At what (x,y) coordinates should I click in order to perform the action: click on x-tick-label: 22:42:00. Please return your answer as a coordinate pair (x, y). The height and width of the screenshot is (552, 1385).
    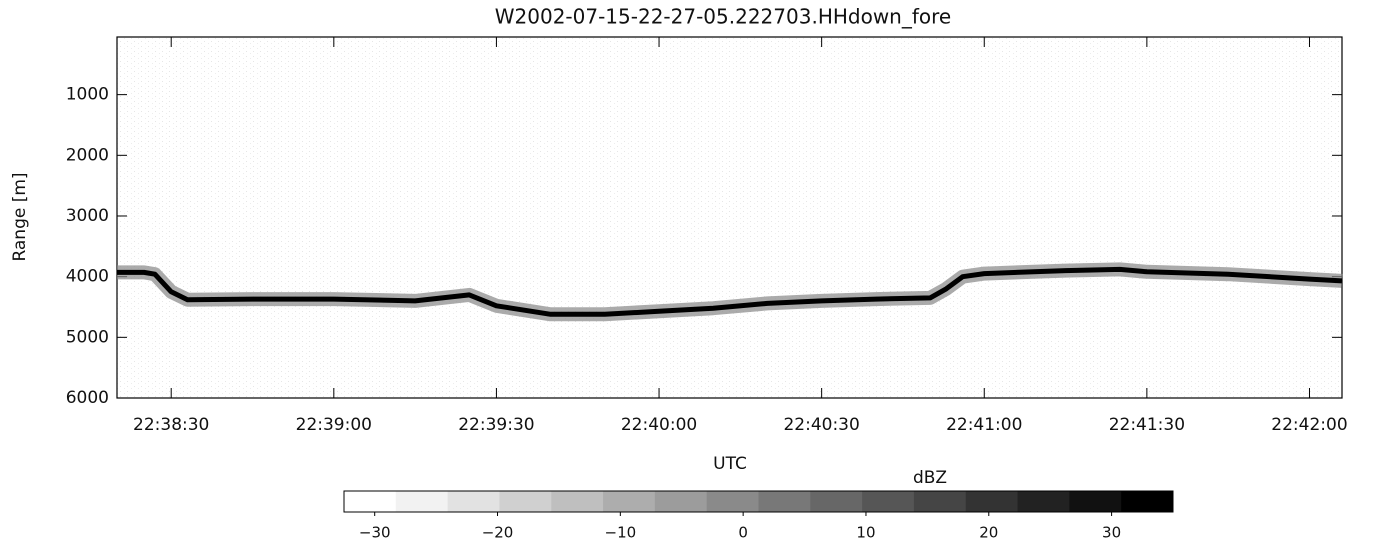
    Looking at the image, I should click on (1309, 425).